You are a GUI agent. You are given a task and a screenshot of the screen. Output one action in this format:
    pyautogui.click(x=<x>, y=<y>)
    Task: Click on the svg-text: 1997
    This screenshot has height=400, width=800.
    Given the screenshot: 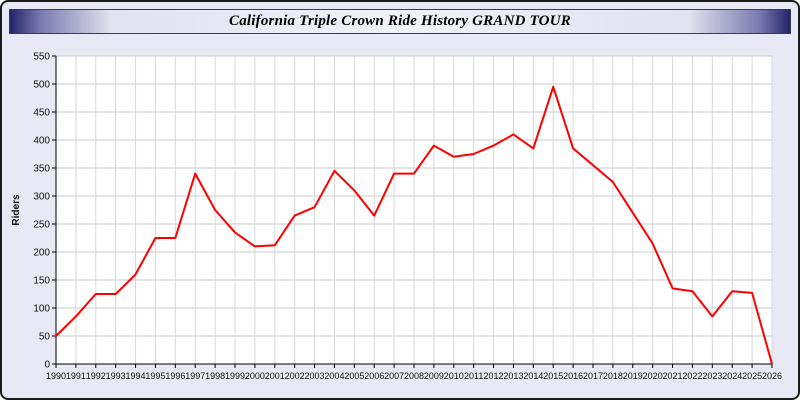 What is the action you would take?
    pyautogui.click(x=195, y=376)
    